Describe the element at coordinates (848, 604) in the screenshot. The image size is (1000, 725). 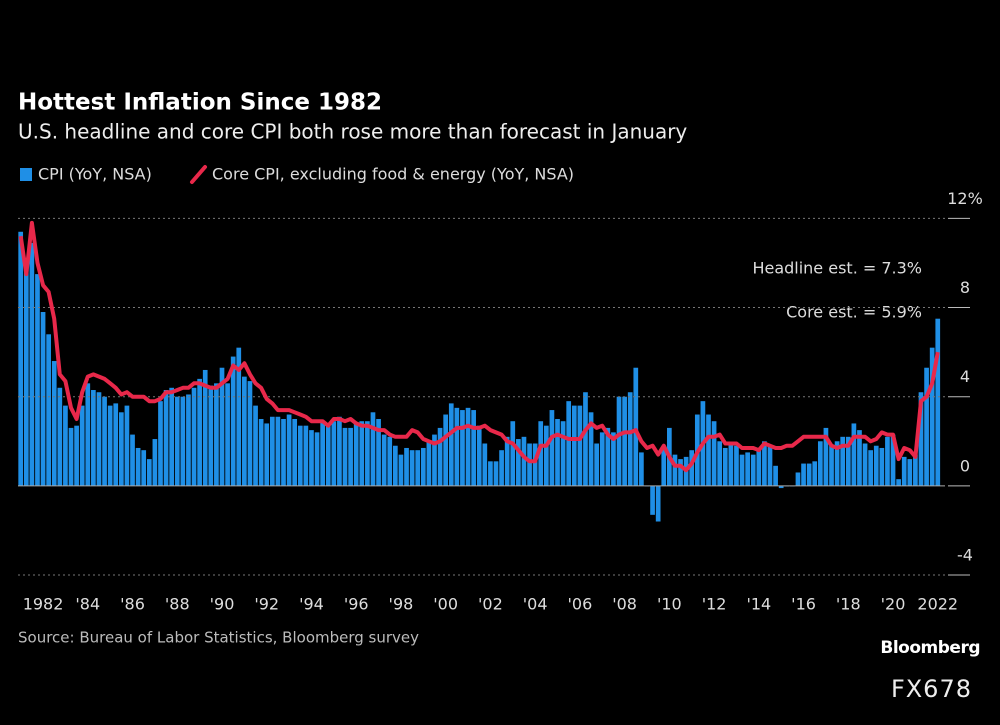
I see `x-tick-label: '18` at that location.